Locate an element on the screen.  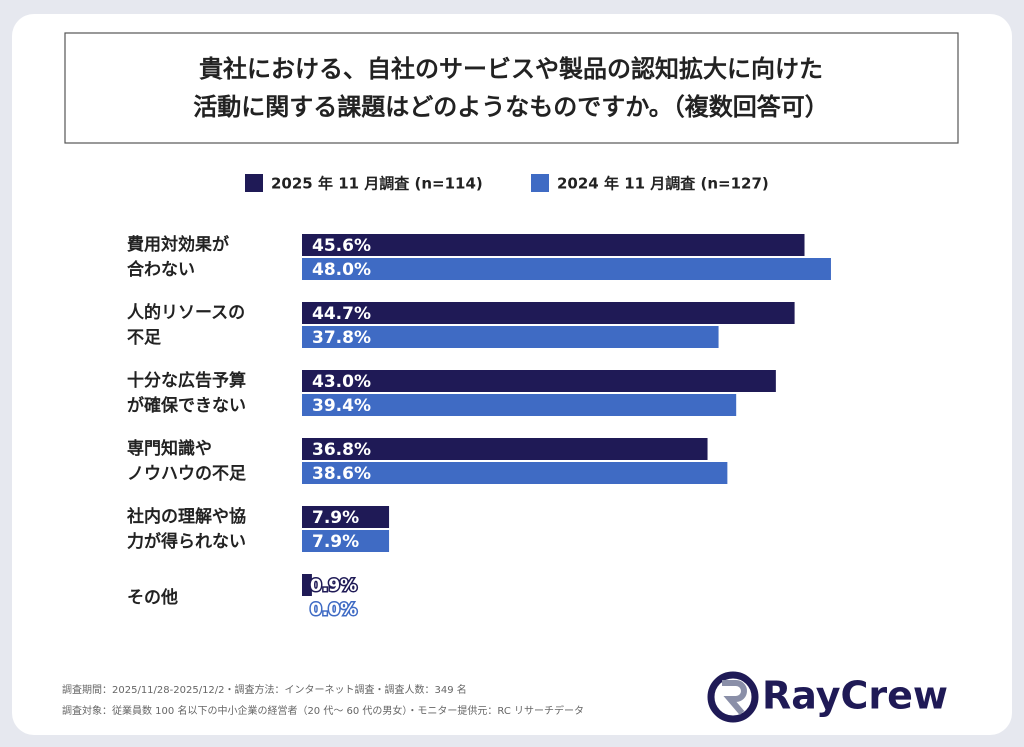
category-label: 力が得られない is located at coordinates (186, 541).